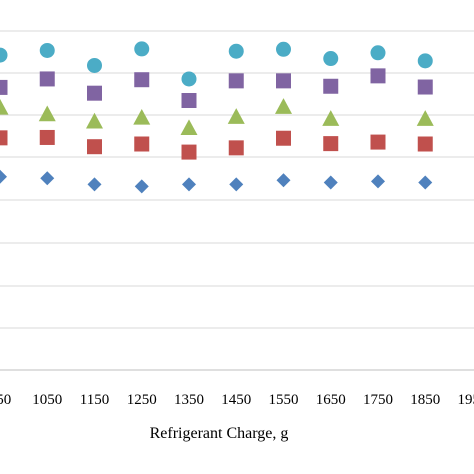 Image resolution: width=474 pixels, height=474 pixels. Describe the element at coordinates (94, 400) in the screenshot. I see `x-tick-label: 1150` at that location.